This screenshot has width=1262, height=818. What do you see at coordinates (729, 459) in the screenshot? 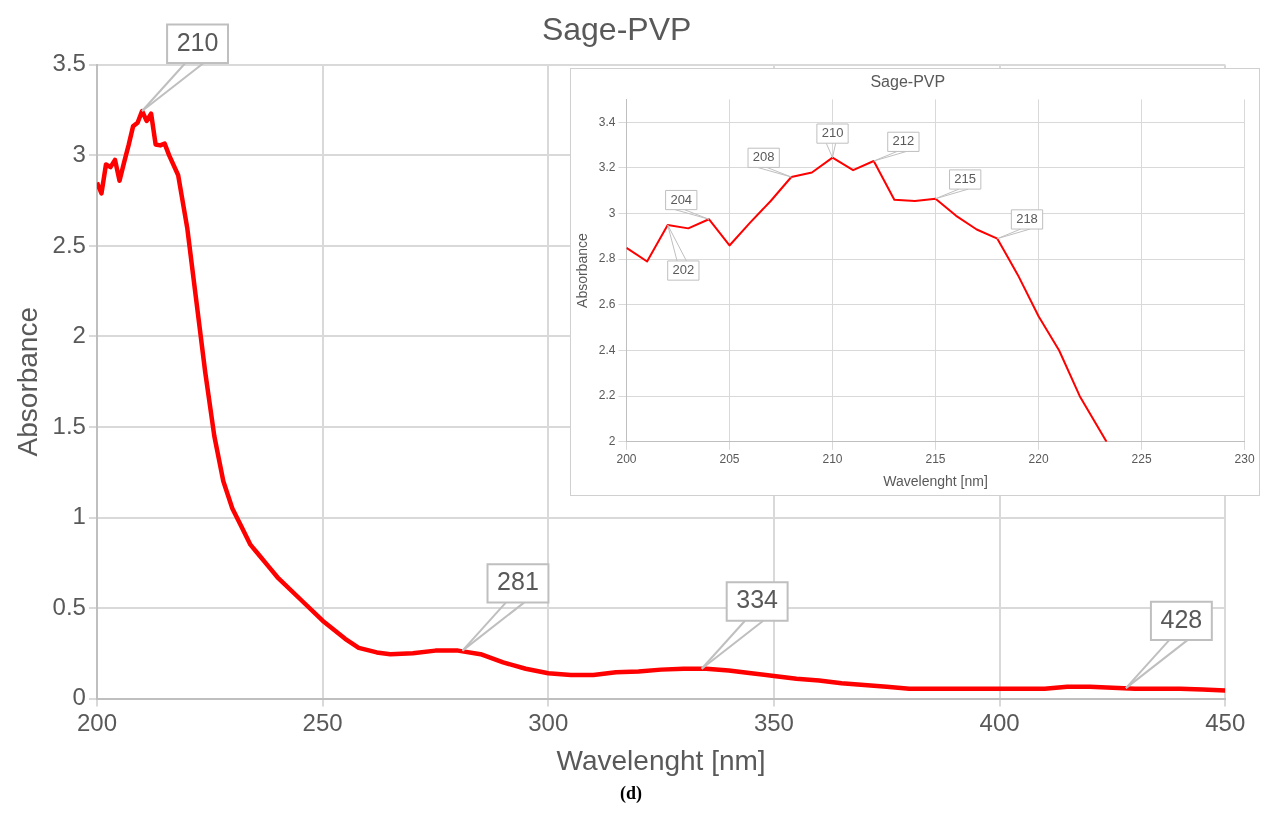
I see `x-tick-label: 205` at bounding box center [729, 459].